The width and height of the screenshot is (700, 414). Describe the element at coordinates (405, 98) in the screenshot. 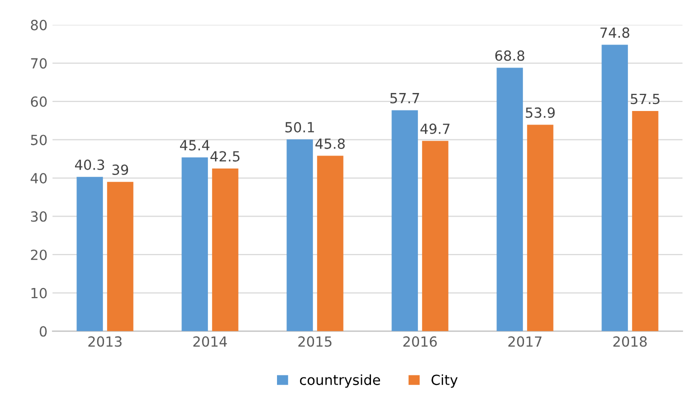

I see `data-label: 57.7` at that location.